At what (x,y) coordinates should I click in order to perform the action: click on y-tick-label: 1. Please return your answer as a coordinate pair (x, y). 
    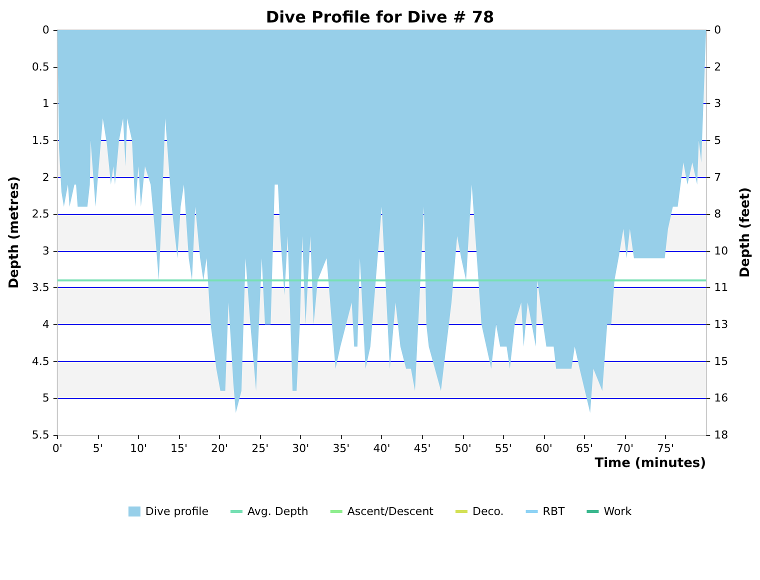
    Looking at the image, I should click on (46, 103).